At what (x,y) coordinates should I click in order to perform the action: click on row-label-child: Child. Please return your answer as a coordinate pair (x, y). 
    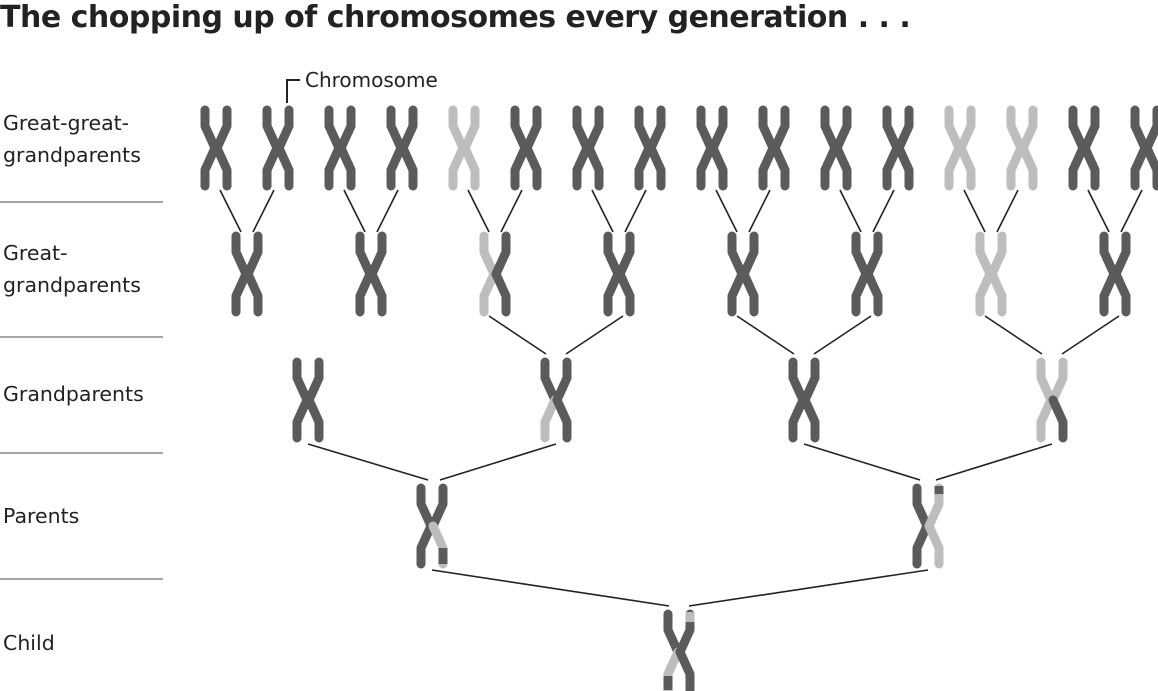
    Looking at the image, I should click on (29, 643).